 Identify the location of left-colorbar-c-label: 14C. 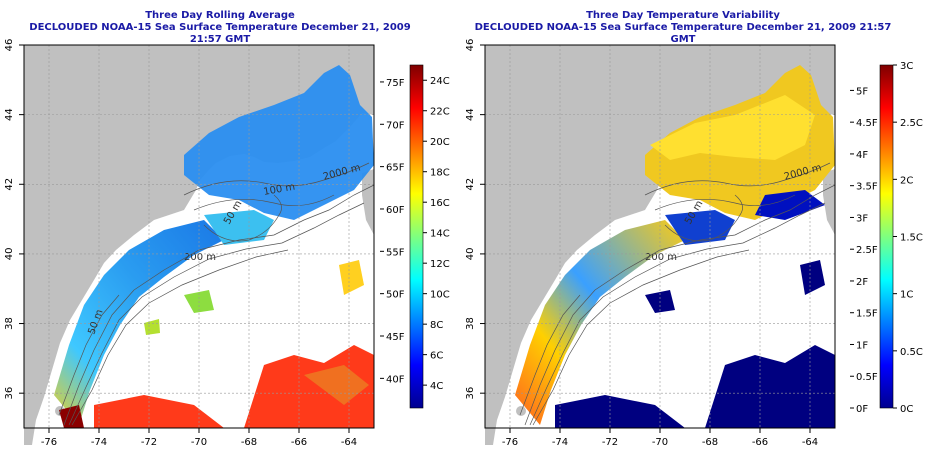
(440, 234).